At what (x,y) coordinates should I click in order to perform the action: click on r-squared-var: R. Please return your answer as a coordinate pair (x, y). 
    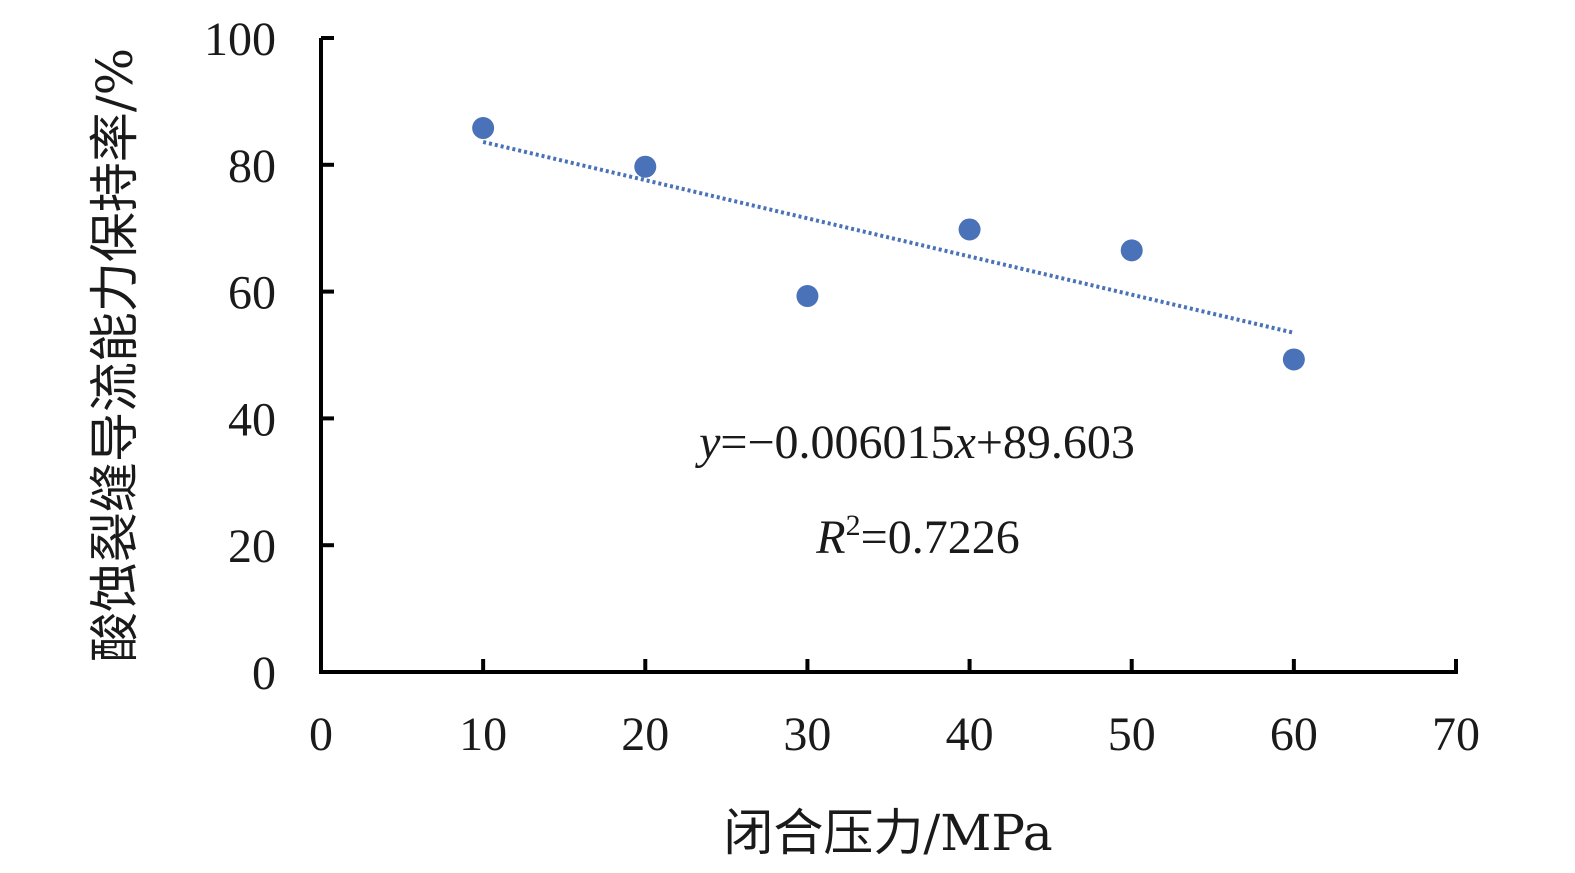
    Looking at the image, I should click on (830, 537).